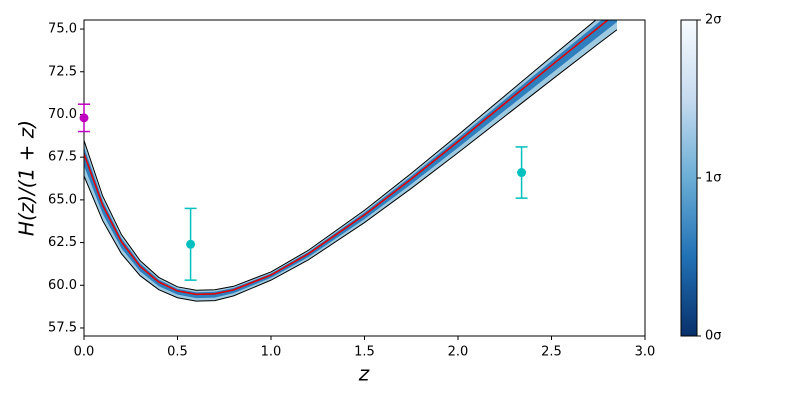  Describe the element at coordinates (271, 352) in the screenshot. I see `x-tick-label: 1.0` at that location.